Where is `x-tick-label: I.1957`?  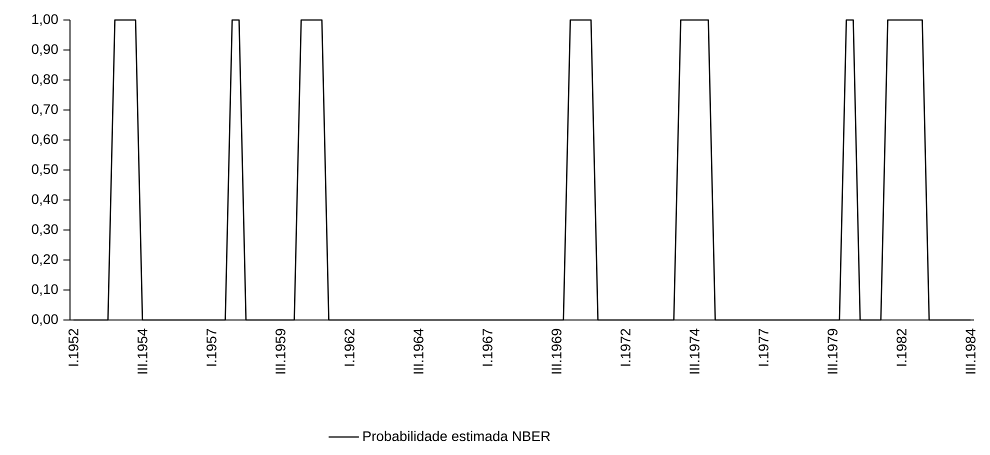 x-tick-label: I.1957 is located at coordinates (211, 347).